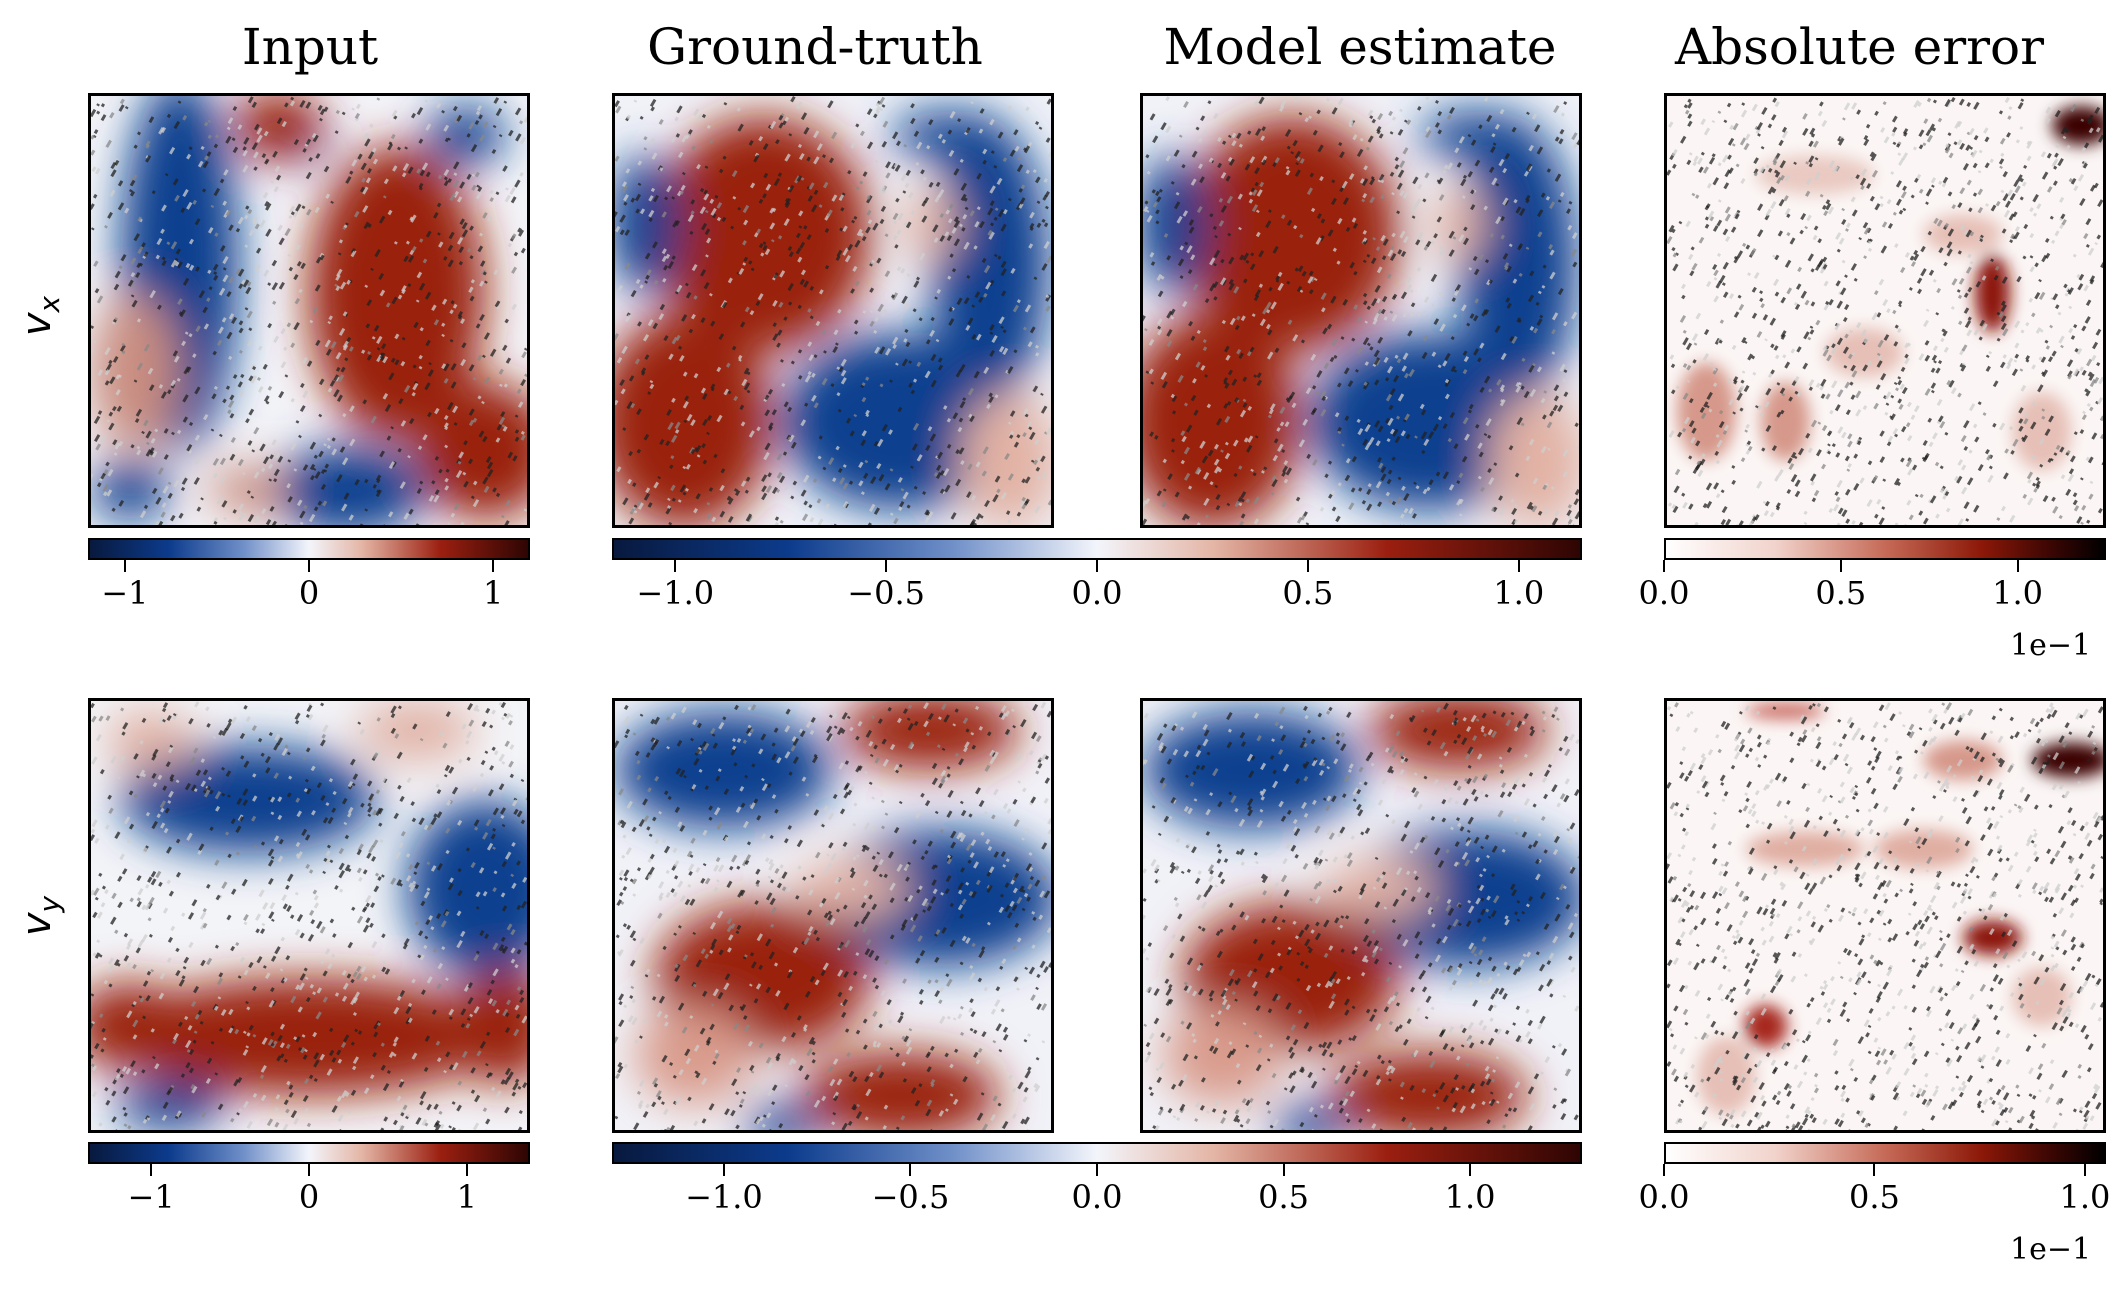 Image resolution: width=2128 pixels, height=1291 pixels. Describe the element at coordinates (783, 1117) in the screenshot. I see `heatmap-region` at that location.